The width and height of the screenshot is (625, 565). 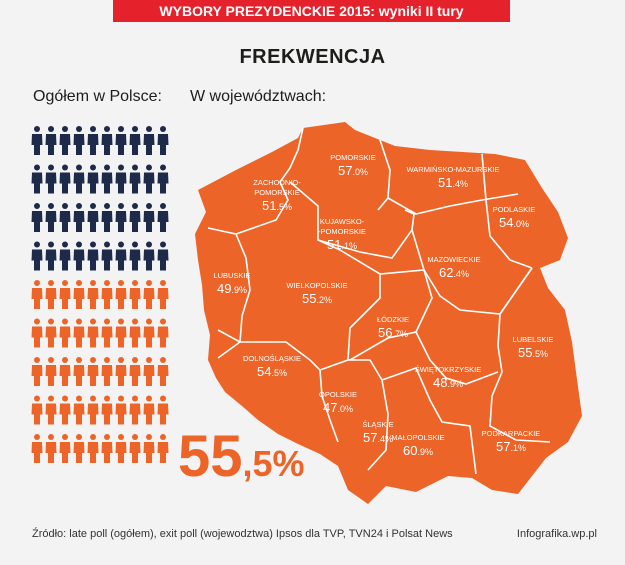 I want to click on border-zachodniopomorskie-east, so click(x=255, y=181).